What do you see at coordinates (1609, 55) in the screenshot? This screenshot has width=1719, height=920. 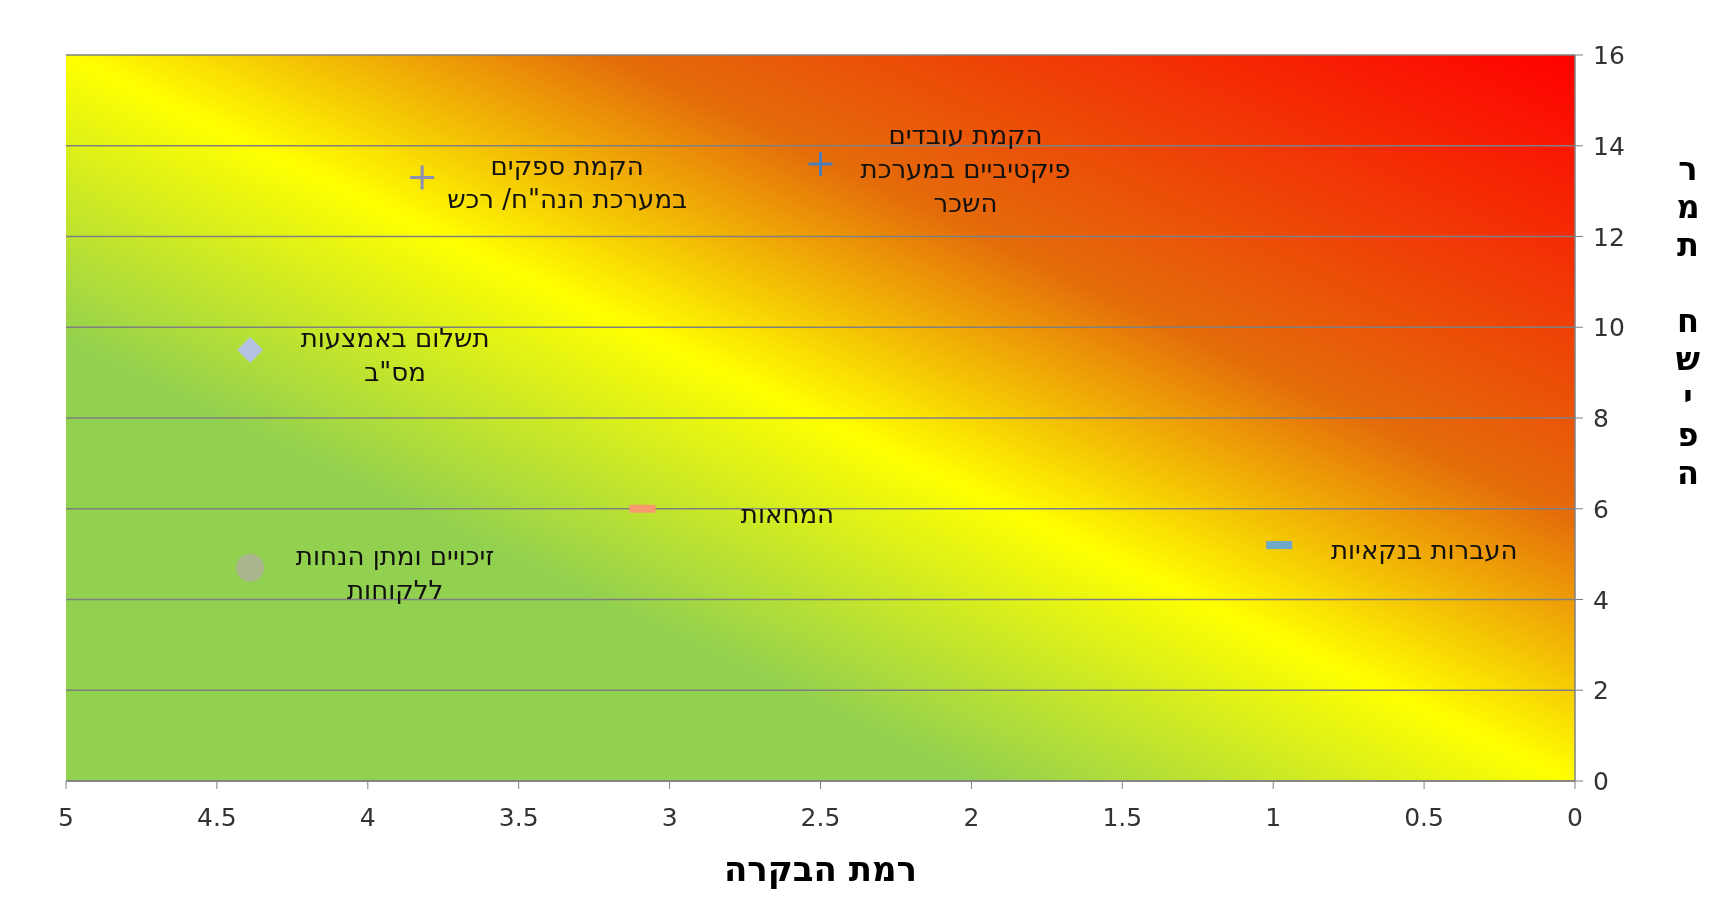 I see `y-tick-label: 16` at bounding box center [1609, 55].